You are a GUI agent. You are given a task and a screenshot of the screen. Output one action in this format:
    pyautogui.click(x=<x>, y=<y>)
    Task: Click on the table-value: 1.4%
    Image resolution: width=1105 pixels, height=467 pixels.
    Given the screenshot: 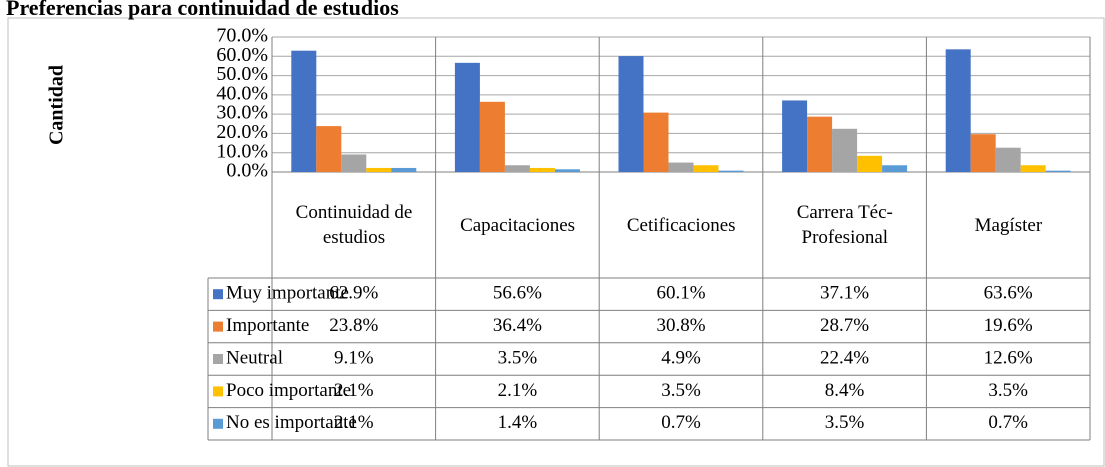 What is the action you would take?
    pyautogui.click(x=518, y=422)
    